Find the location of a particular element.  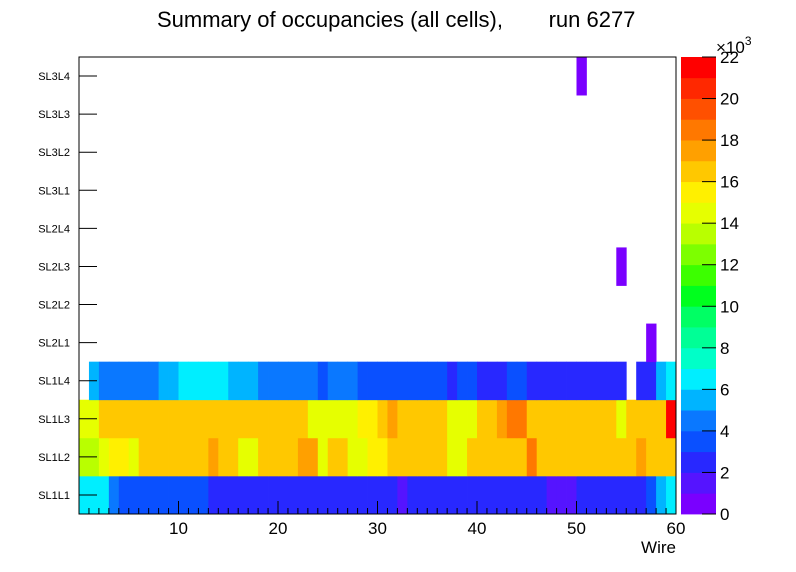

chart-title: Summary of occupancies (all cells), is located at coordinates (330, 19).